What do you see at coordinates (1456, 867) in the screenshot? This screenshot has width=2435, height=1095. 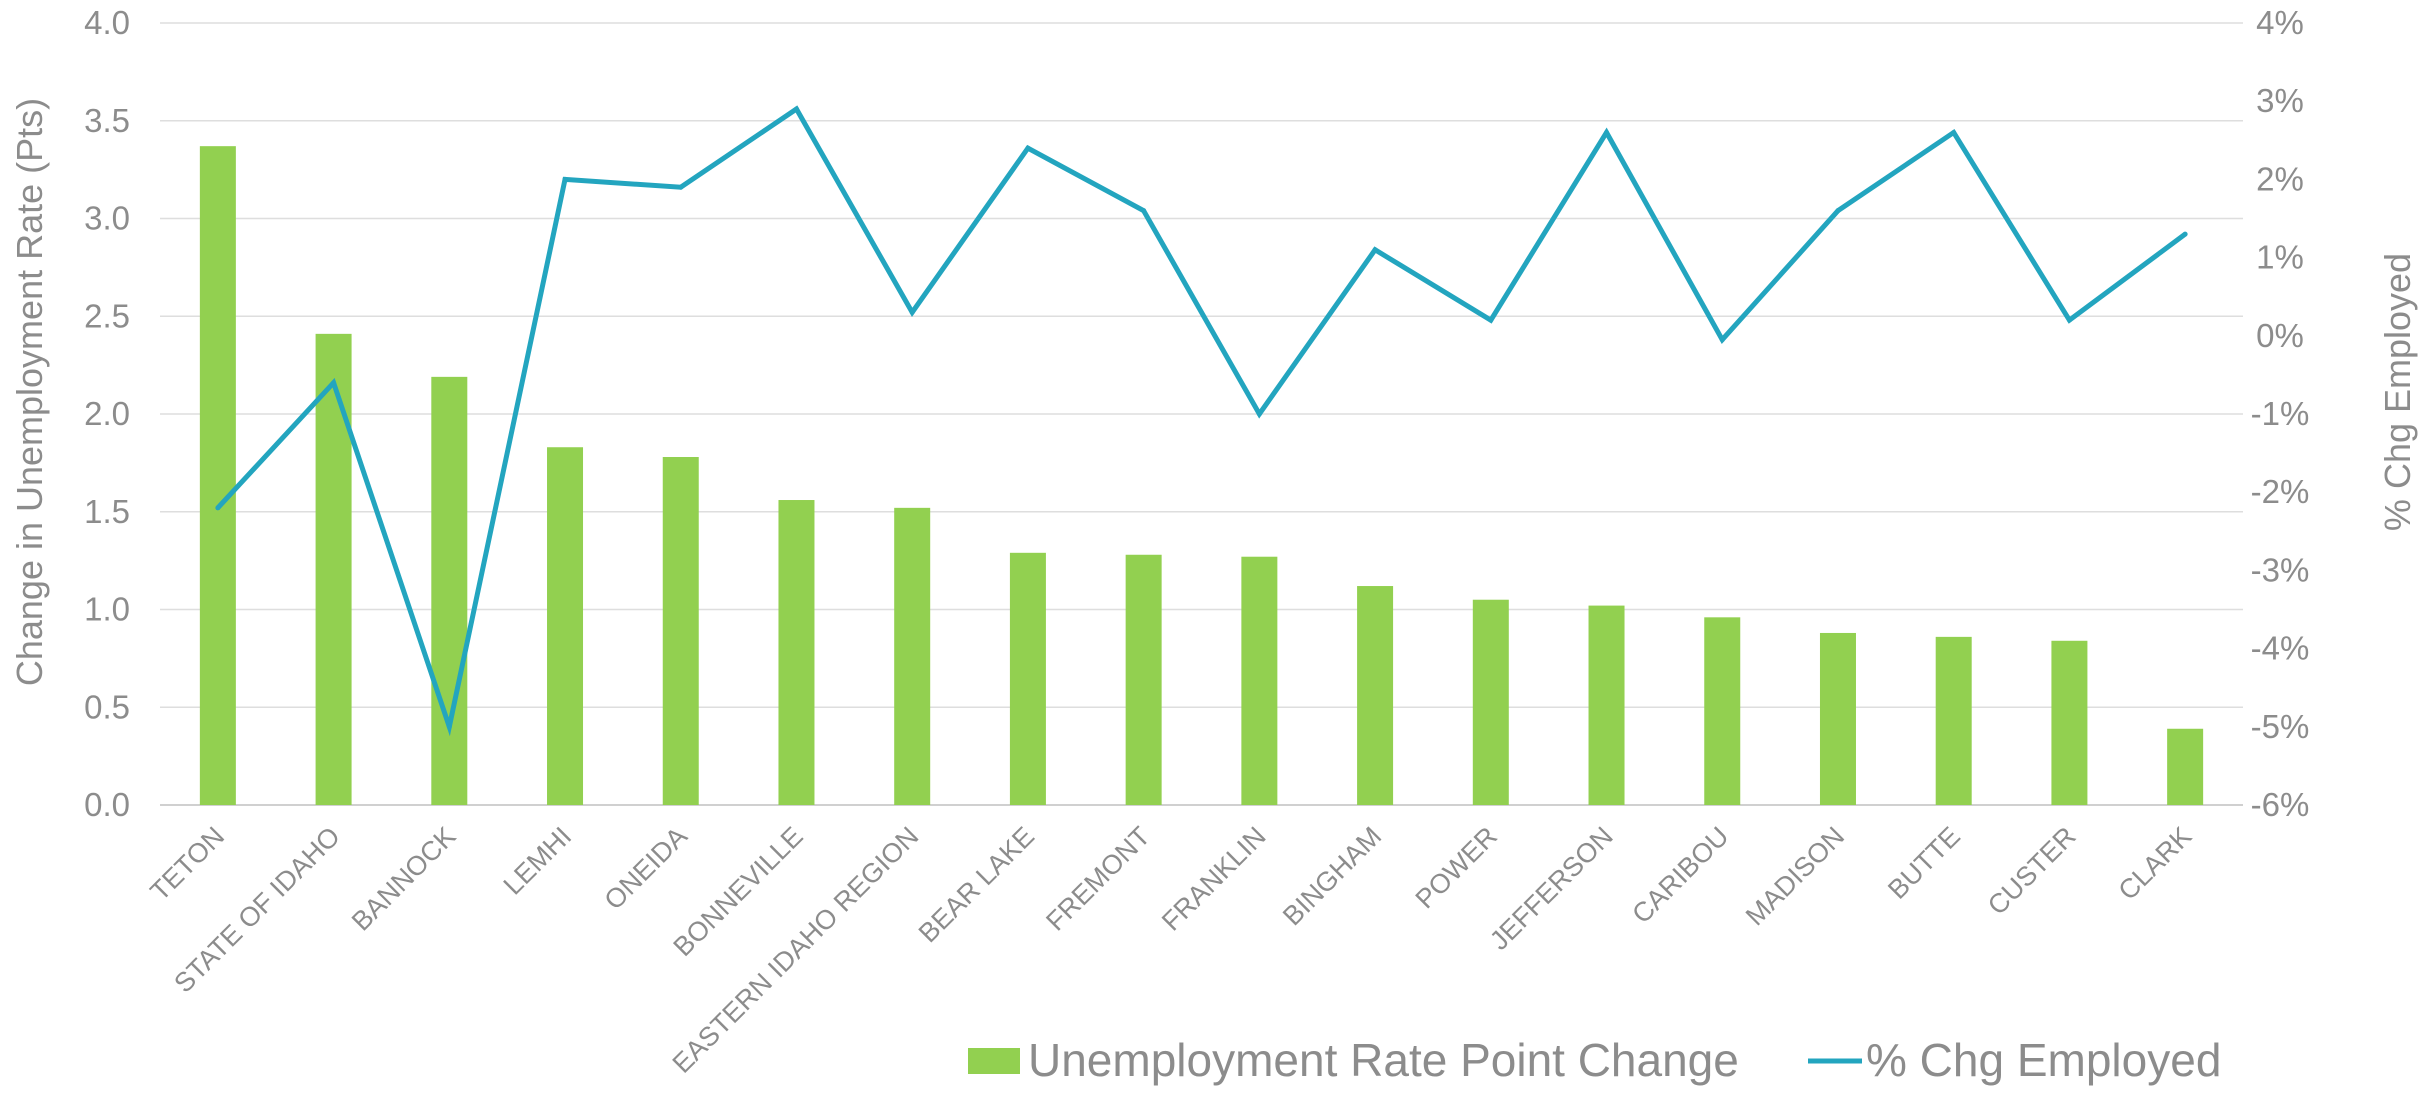 I see `category-label: POWER` at bounding box center [1456, 867].